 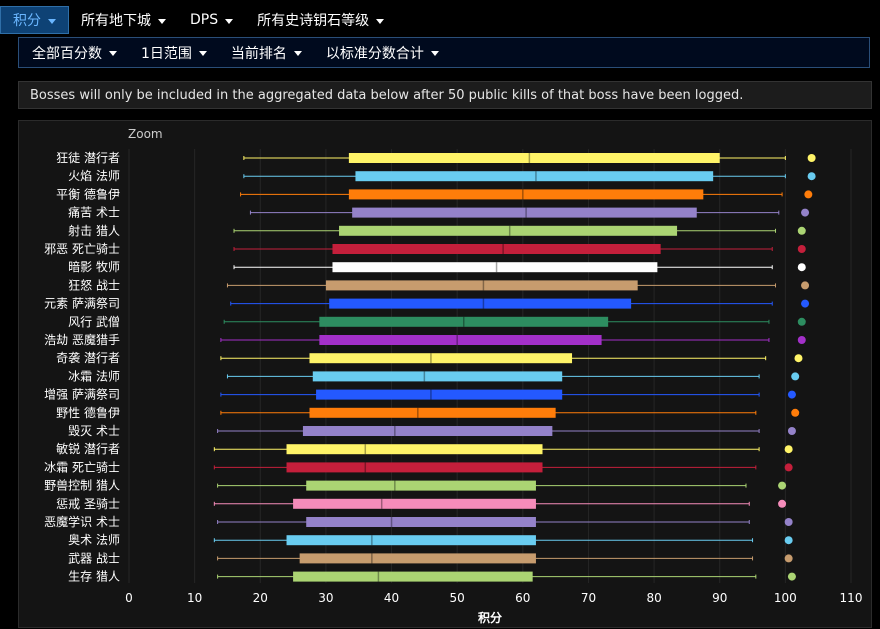 I want to click on filter-dropdown-2: 当前排名, so click(x=265, y=53).